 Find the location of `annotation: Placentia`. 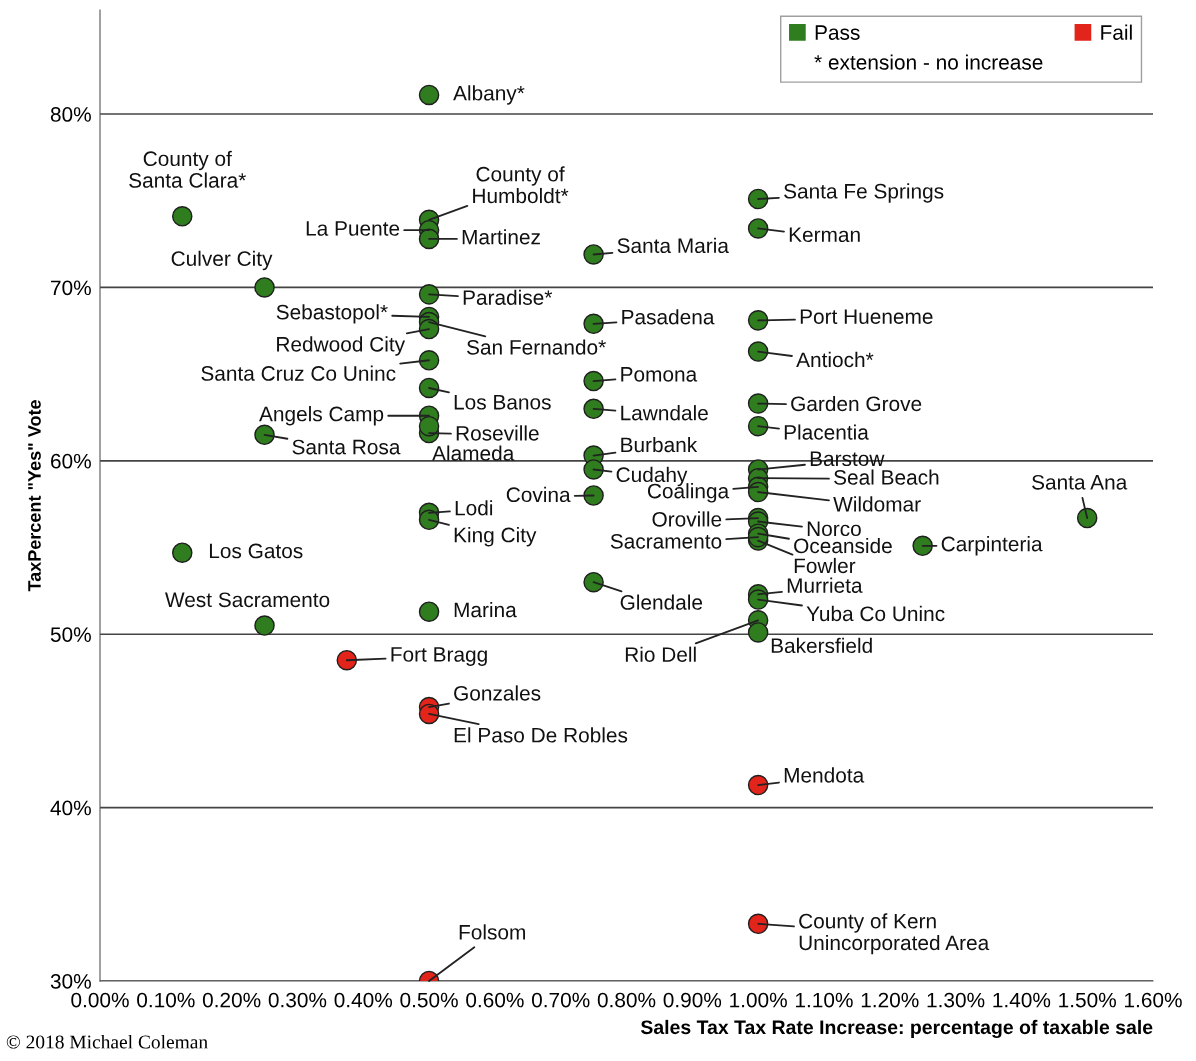

annotation: Placentia is located at coordinates (826, 432).